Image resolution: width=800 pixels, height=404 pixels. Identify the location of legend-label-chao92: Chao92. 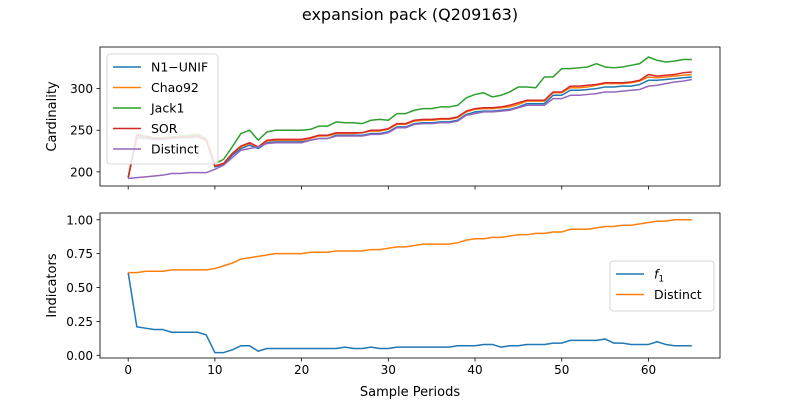
(175, 87).